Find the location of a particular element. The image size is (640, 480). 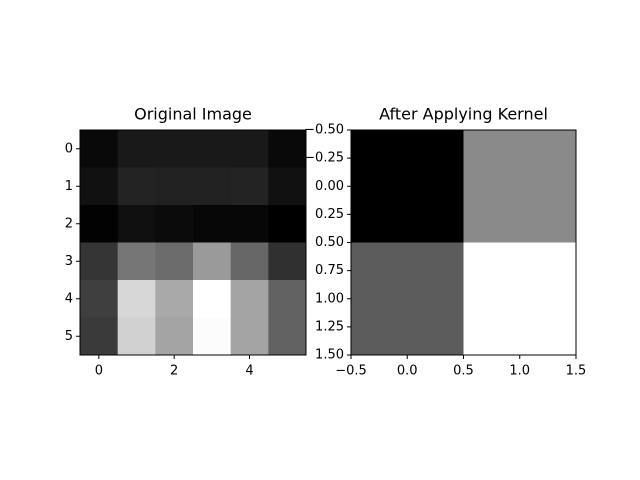

y-tick-label: 0.00 is located at coordinates (329, 186).